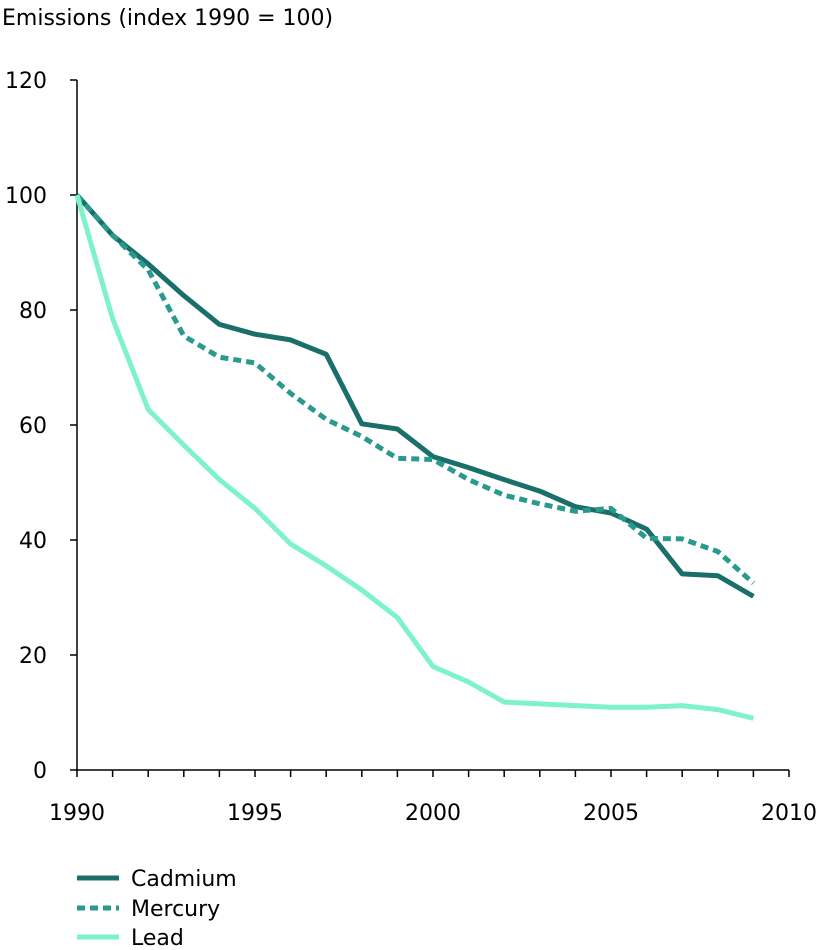 This screenshot has width=820, height=950. Describe the element at coordinates (157, 938) in the screenshot. I see `legend-label-lead: Lead` at that location.